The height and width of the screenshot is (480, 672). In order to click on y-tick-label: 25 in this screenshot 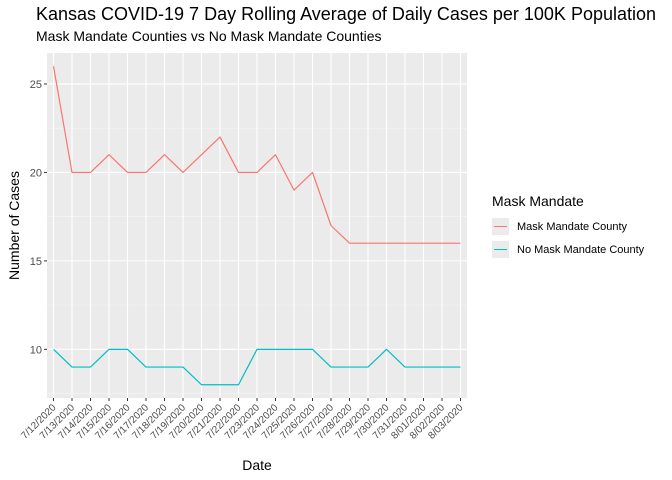, I will do `click(36, 85)`.